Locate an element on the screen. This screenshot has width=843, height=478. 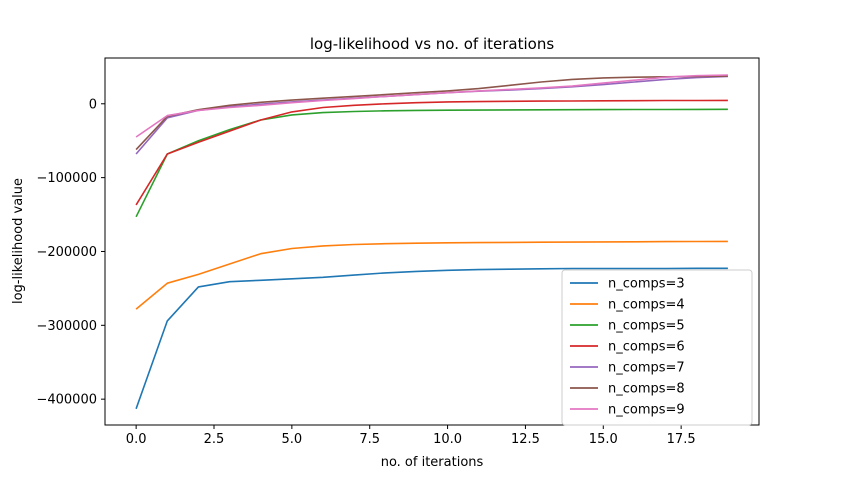
y-tick-label: −100000 is located at coordinates (66, 178).